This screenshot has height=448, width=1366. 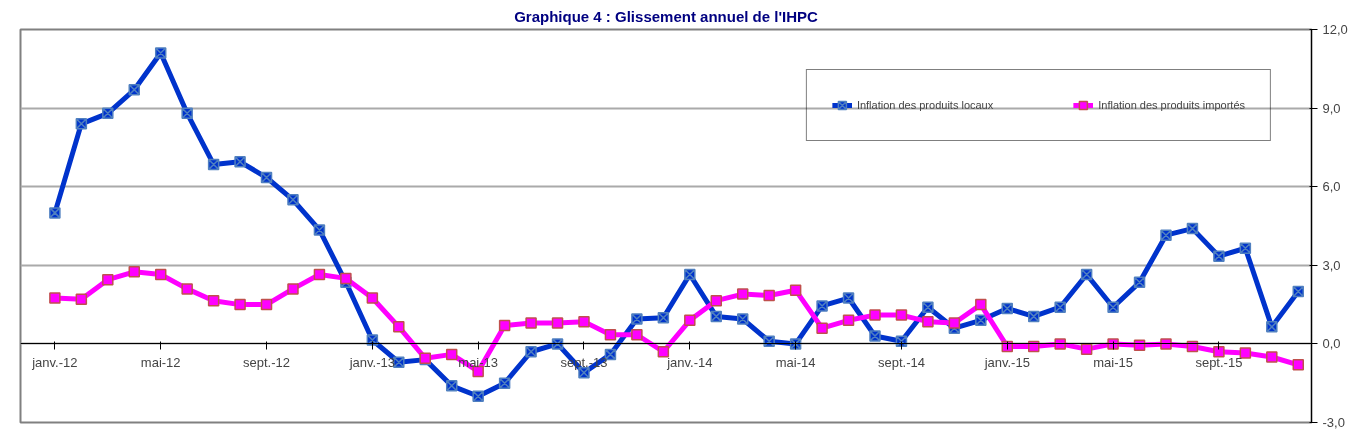 I want to click on y-tick-label: 12,0, so click(x=1335, y=29).